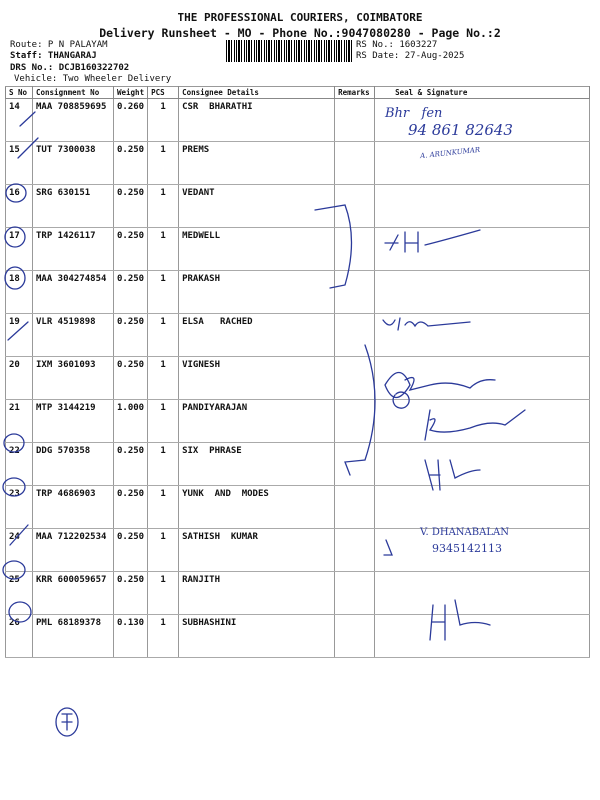 This screenshot has height=800, width=600. Describe the element at coordinates (19, 249) in the screenshot. I see `cell-sno: 17` at that location.